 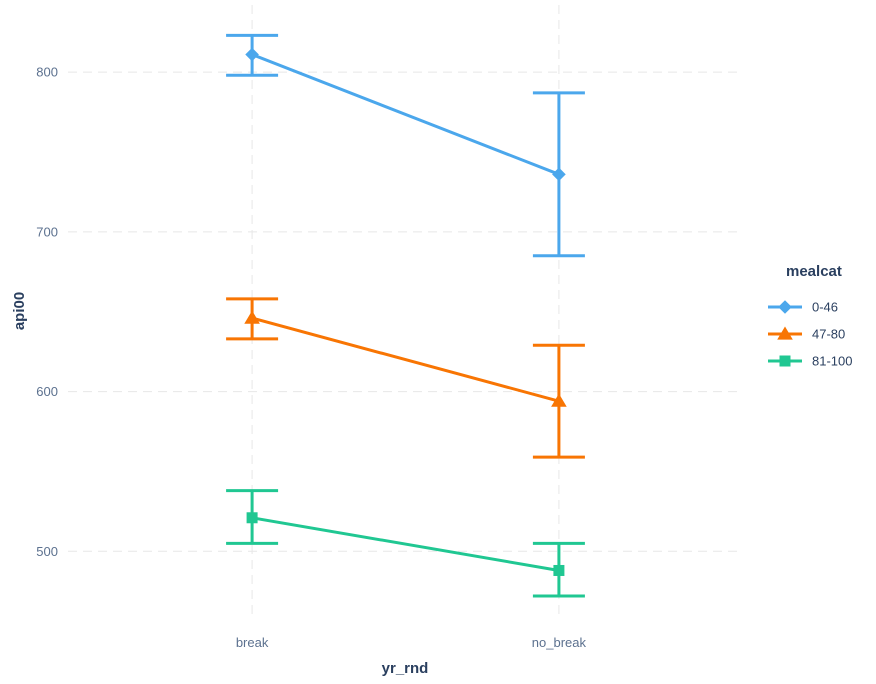 What do you see at coordinates (806, 334) in the screenshot?
I see `legend-item-47-80: 47-80` at bounding box center [806, 334].